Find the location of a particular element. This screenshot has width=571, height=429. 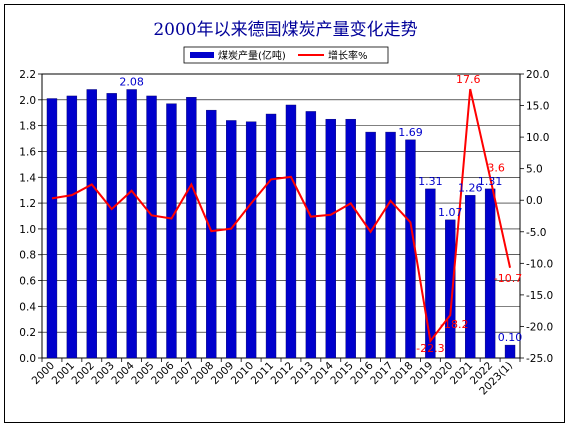

growth-value-label: -18.2 is located at coordinates (454, 324).